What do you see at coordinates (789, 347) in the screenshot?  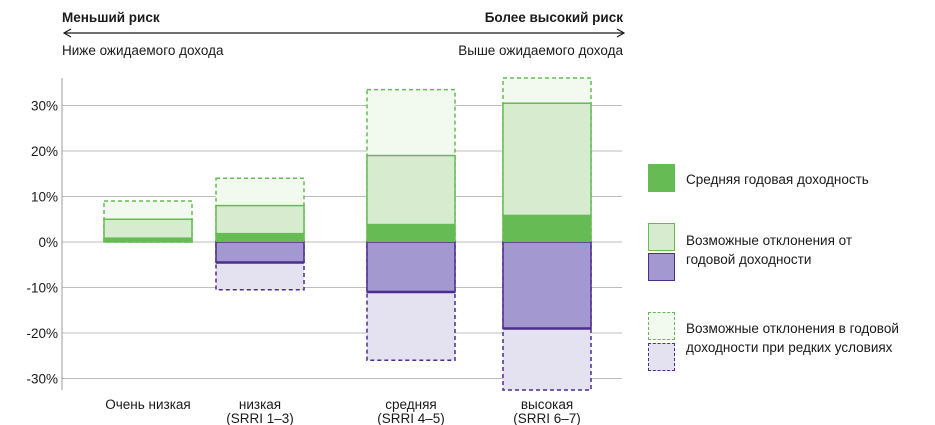 I see `legend-rare-label-2: доходности при редких условиях` at bounding box center [789, 347].